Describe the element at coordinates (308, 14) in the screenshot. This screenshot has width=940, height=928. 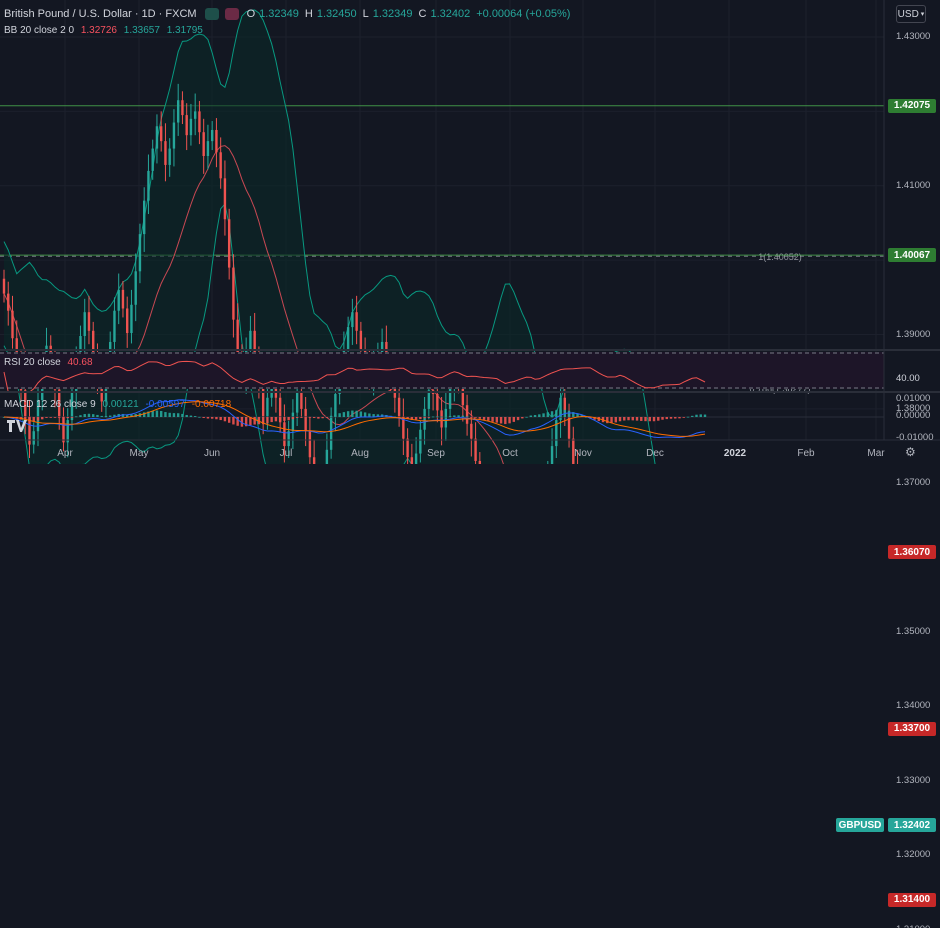
I see `ohlc-h-label: H` at that location.